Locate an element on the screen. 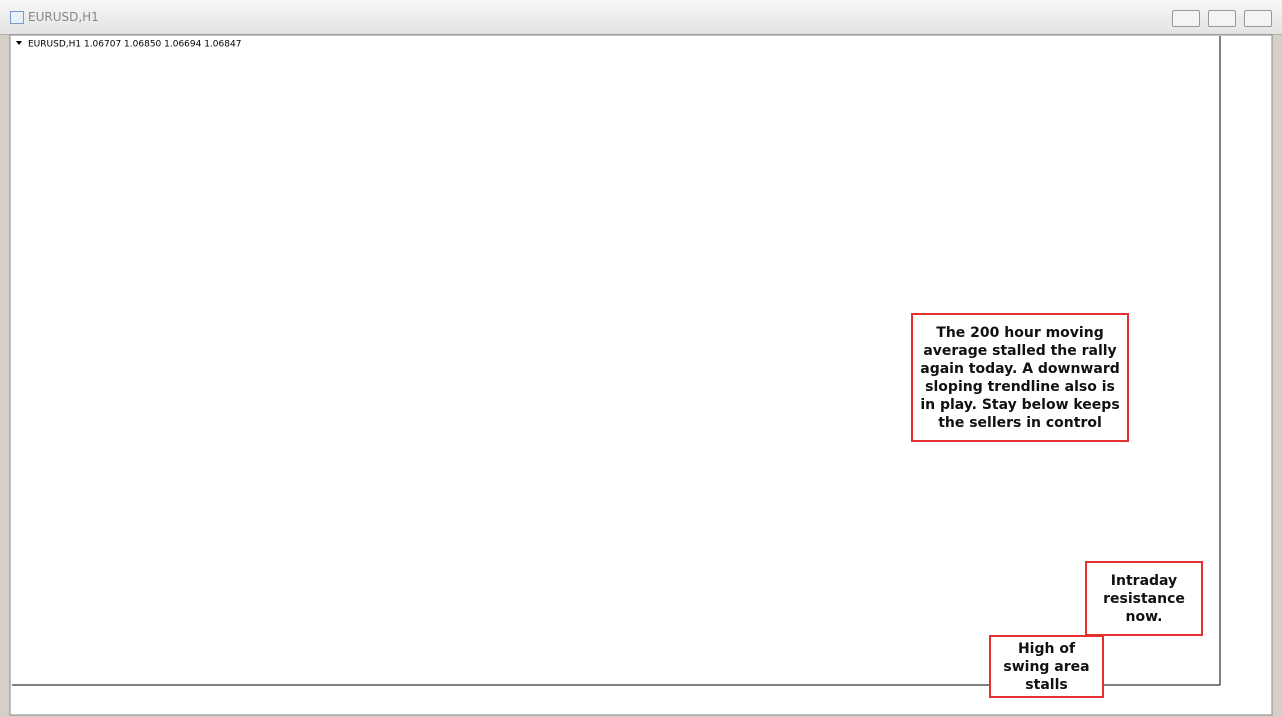 The height and width of the screenshot is (717, 1282). header-arrow is located at coordinates (19, 43).